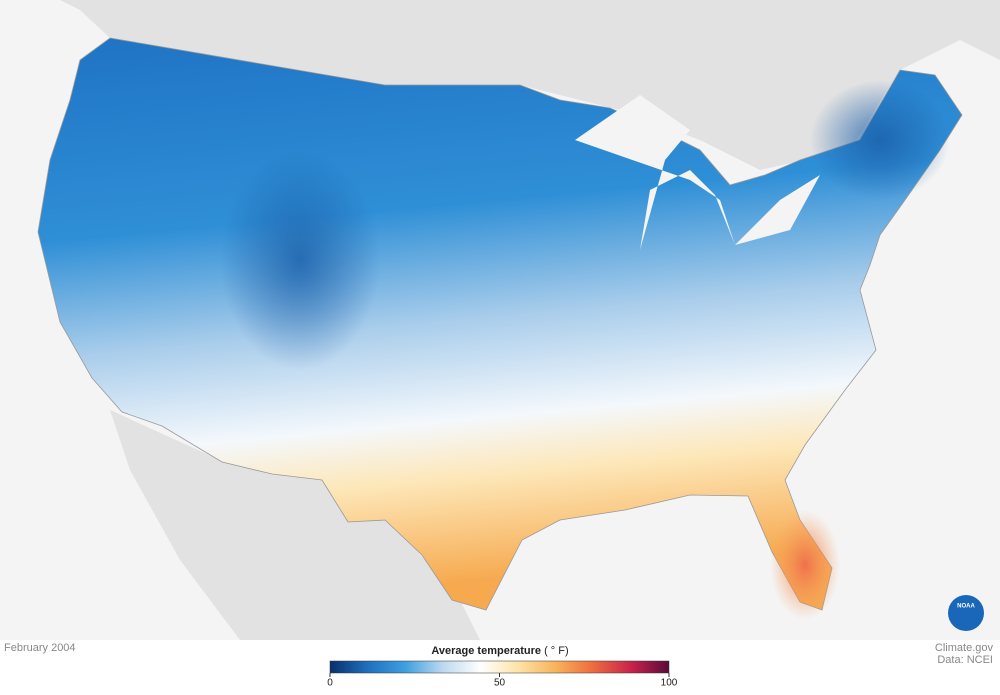 The height and width of the screenshot is (695, 1000). Describe the element at coordinates (499, 667) in the screenshot. I see `legend-colorbar` at that location.